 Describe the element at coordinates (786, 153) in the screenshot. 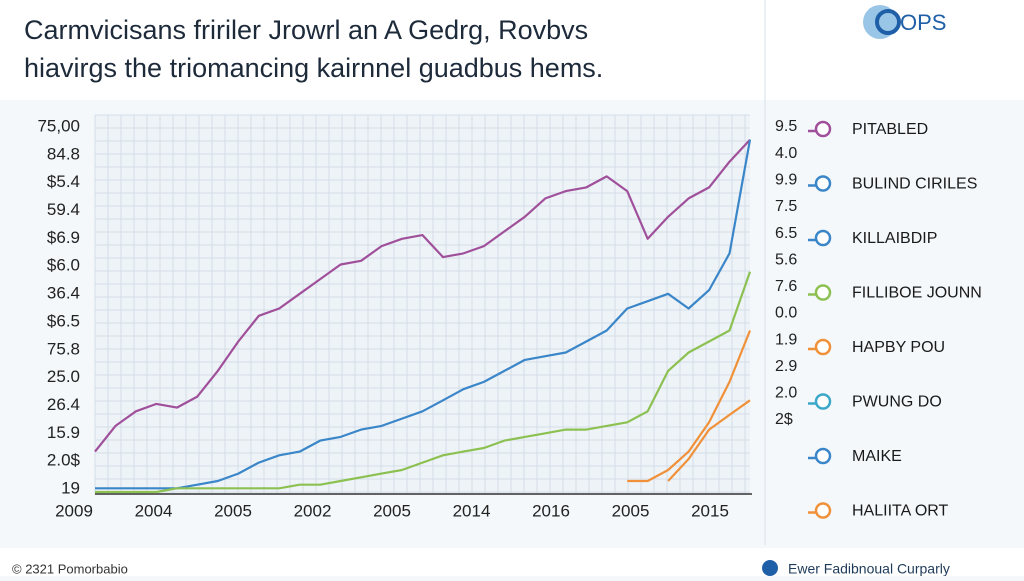

I see `y2-axis-label: 4.0` at that location.